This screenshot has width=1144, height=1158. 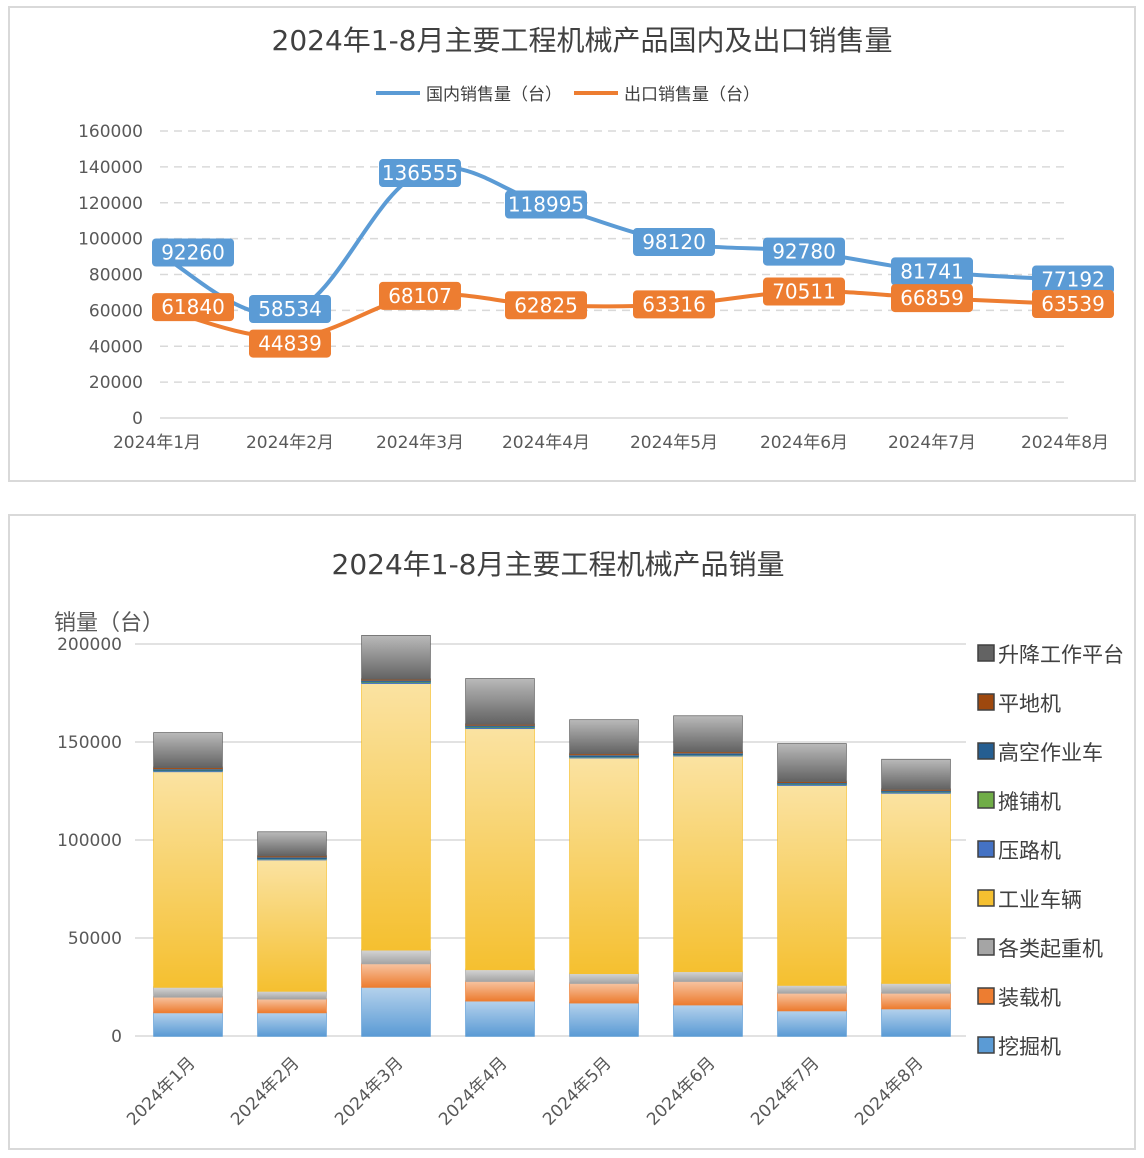 I want to click on legend-label: 出口销售量（台）, so click(x=692, y=95).